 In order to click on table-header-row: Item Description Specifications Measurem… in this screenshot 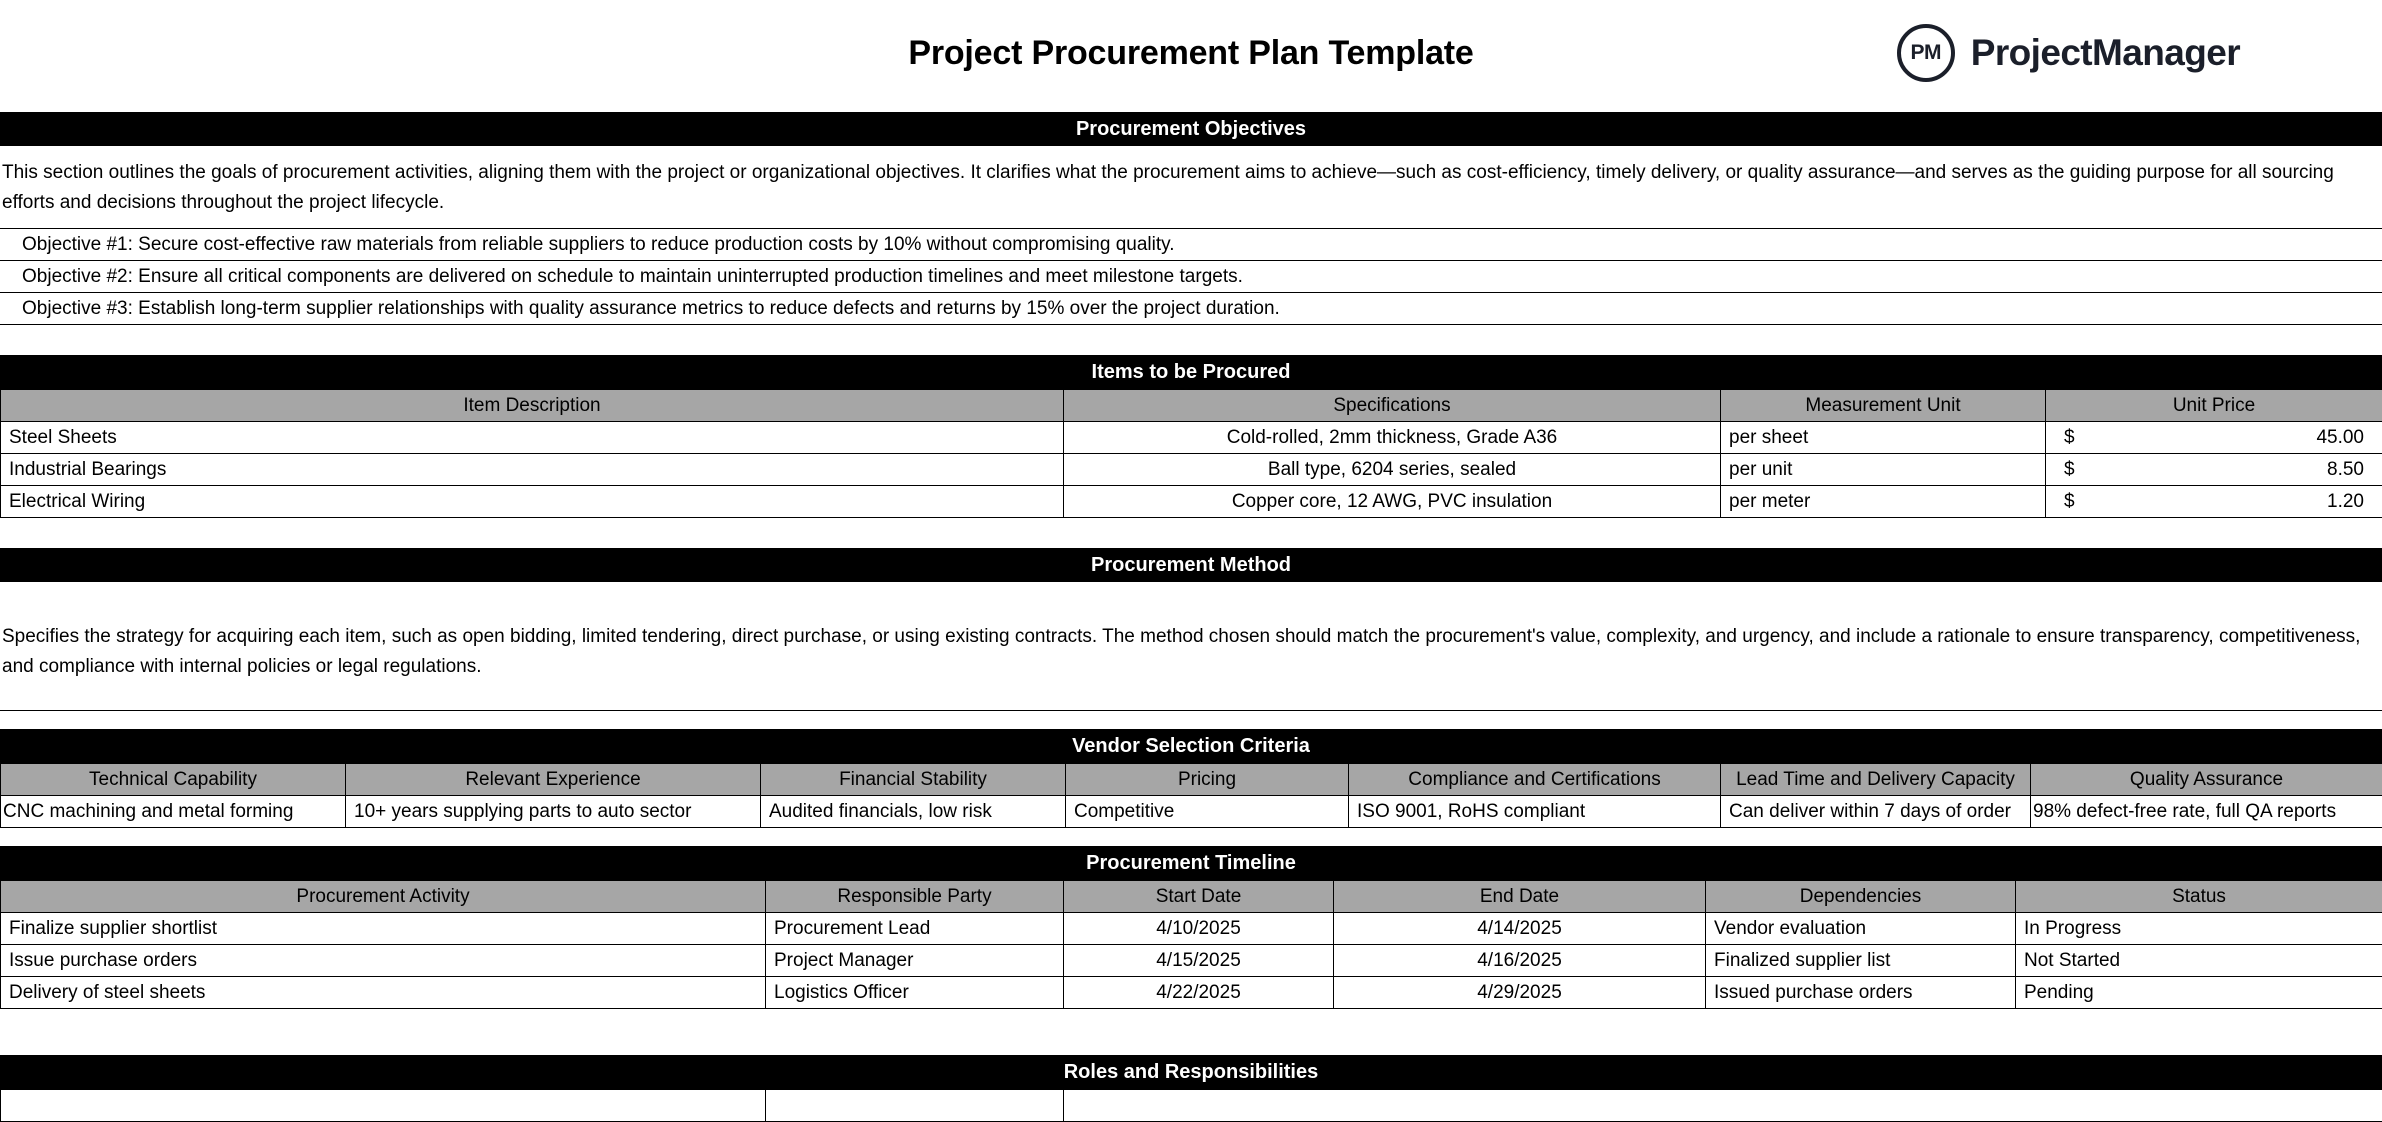, I will do `click(1191, 406)`.